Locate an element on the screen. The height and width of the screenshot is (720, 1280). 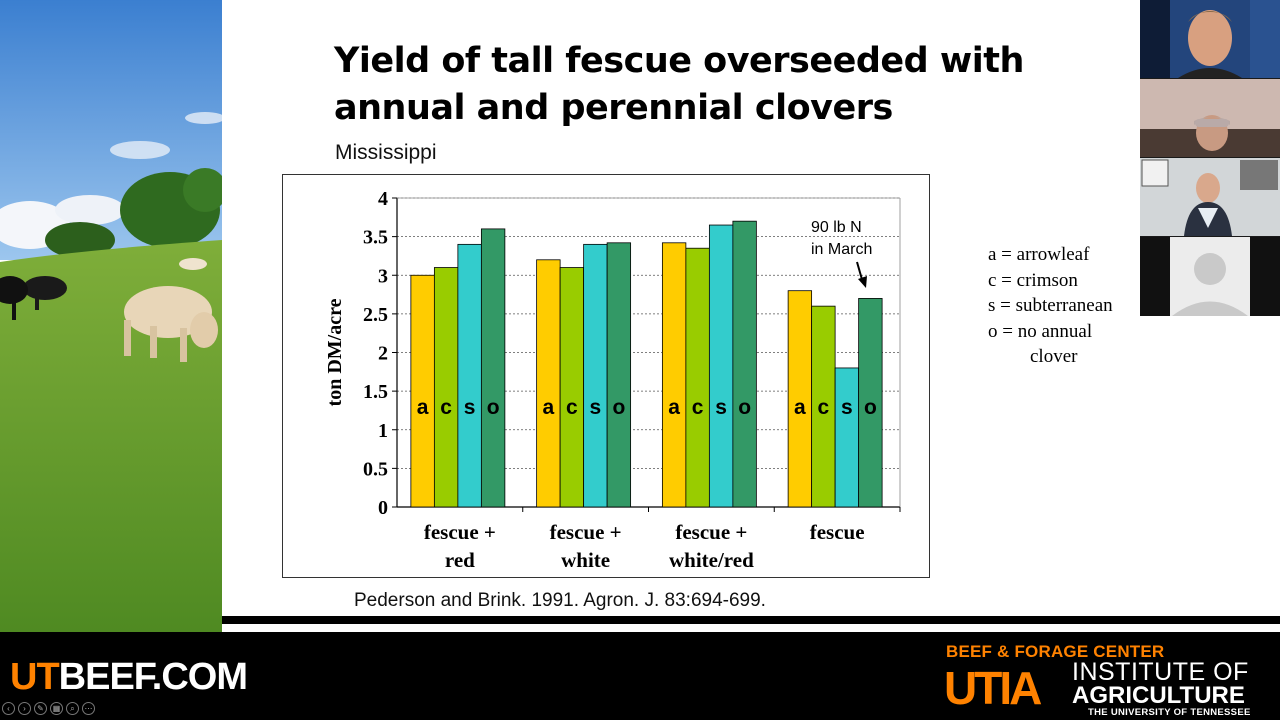
user-avatar-icon is located at coordinates (1210, 276).